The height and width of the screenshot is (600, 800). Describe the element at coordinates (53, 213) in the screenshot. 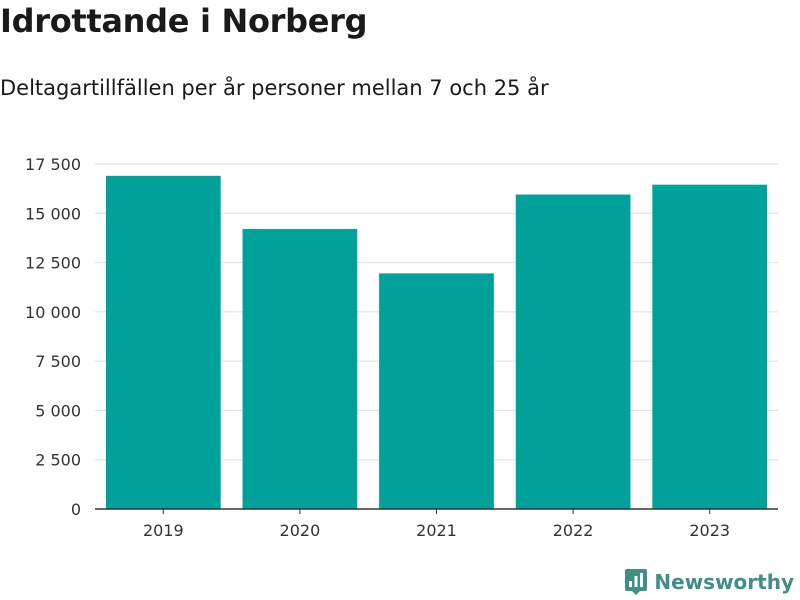

I see `y-tick-label: 15 000` at that location.